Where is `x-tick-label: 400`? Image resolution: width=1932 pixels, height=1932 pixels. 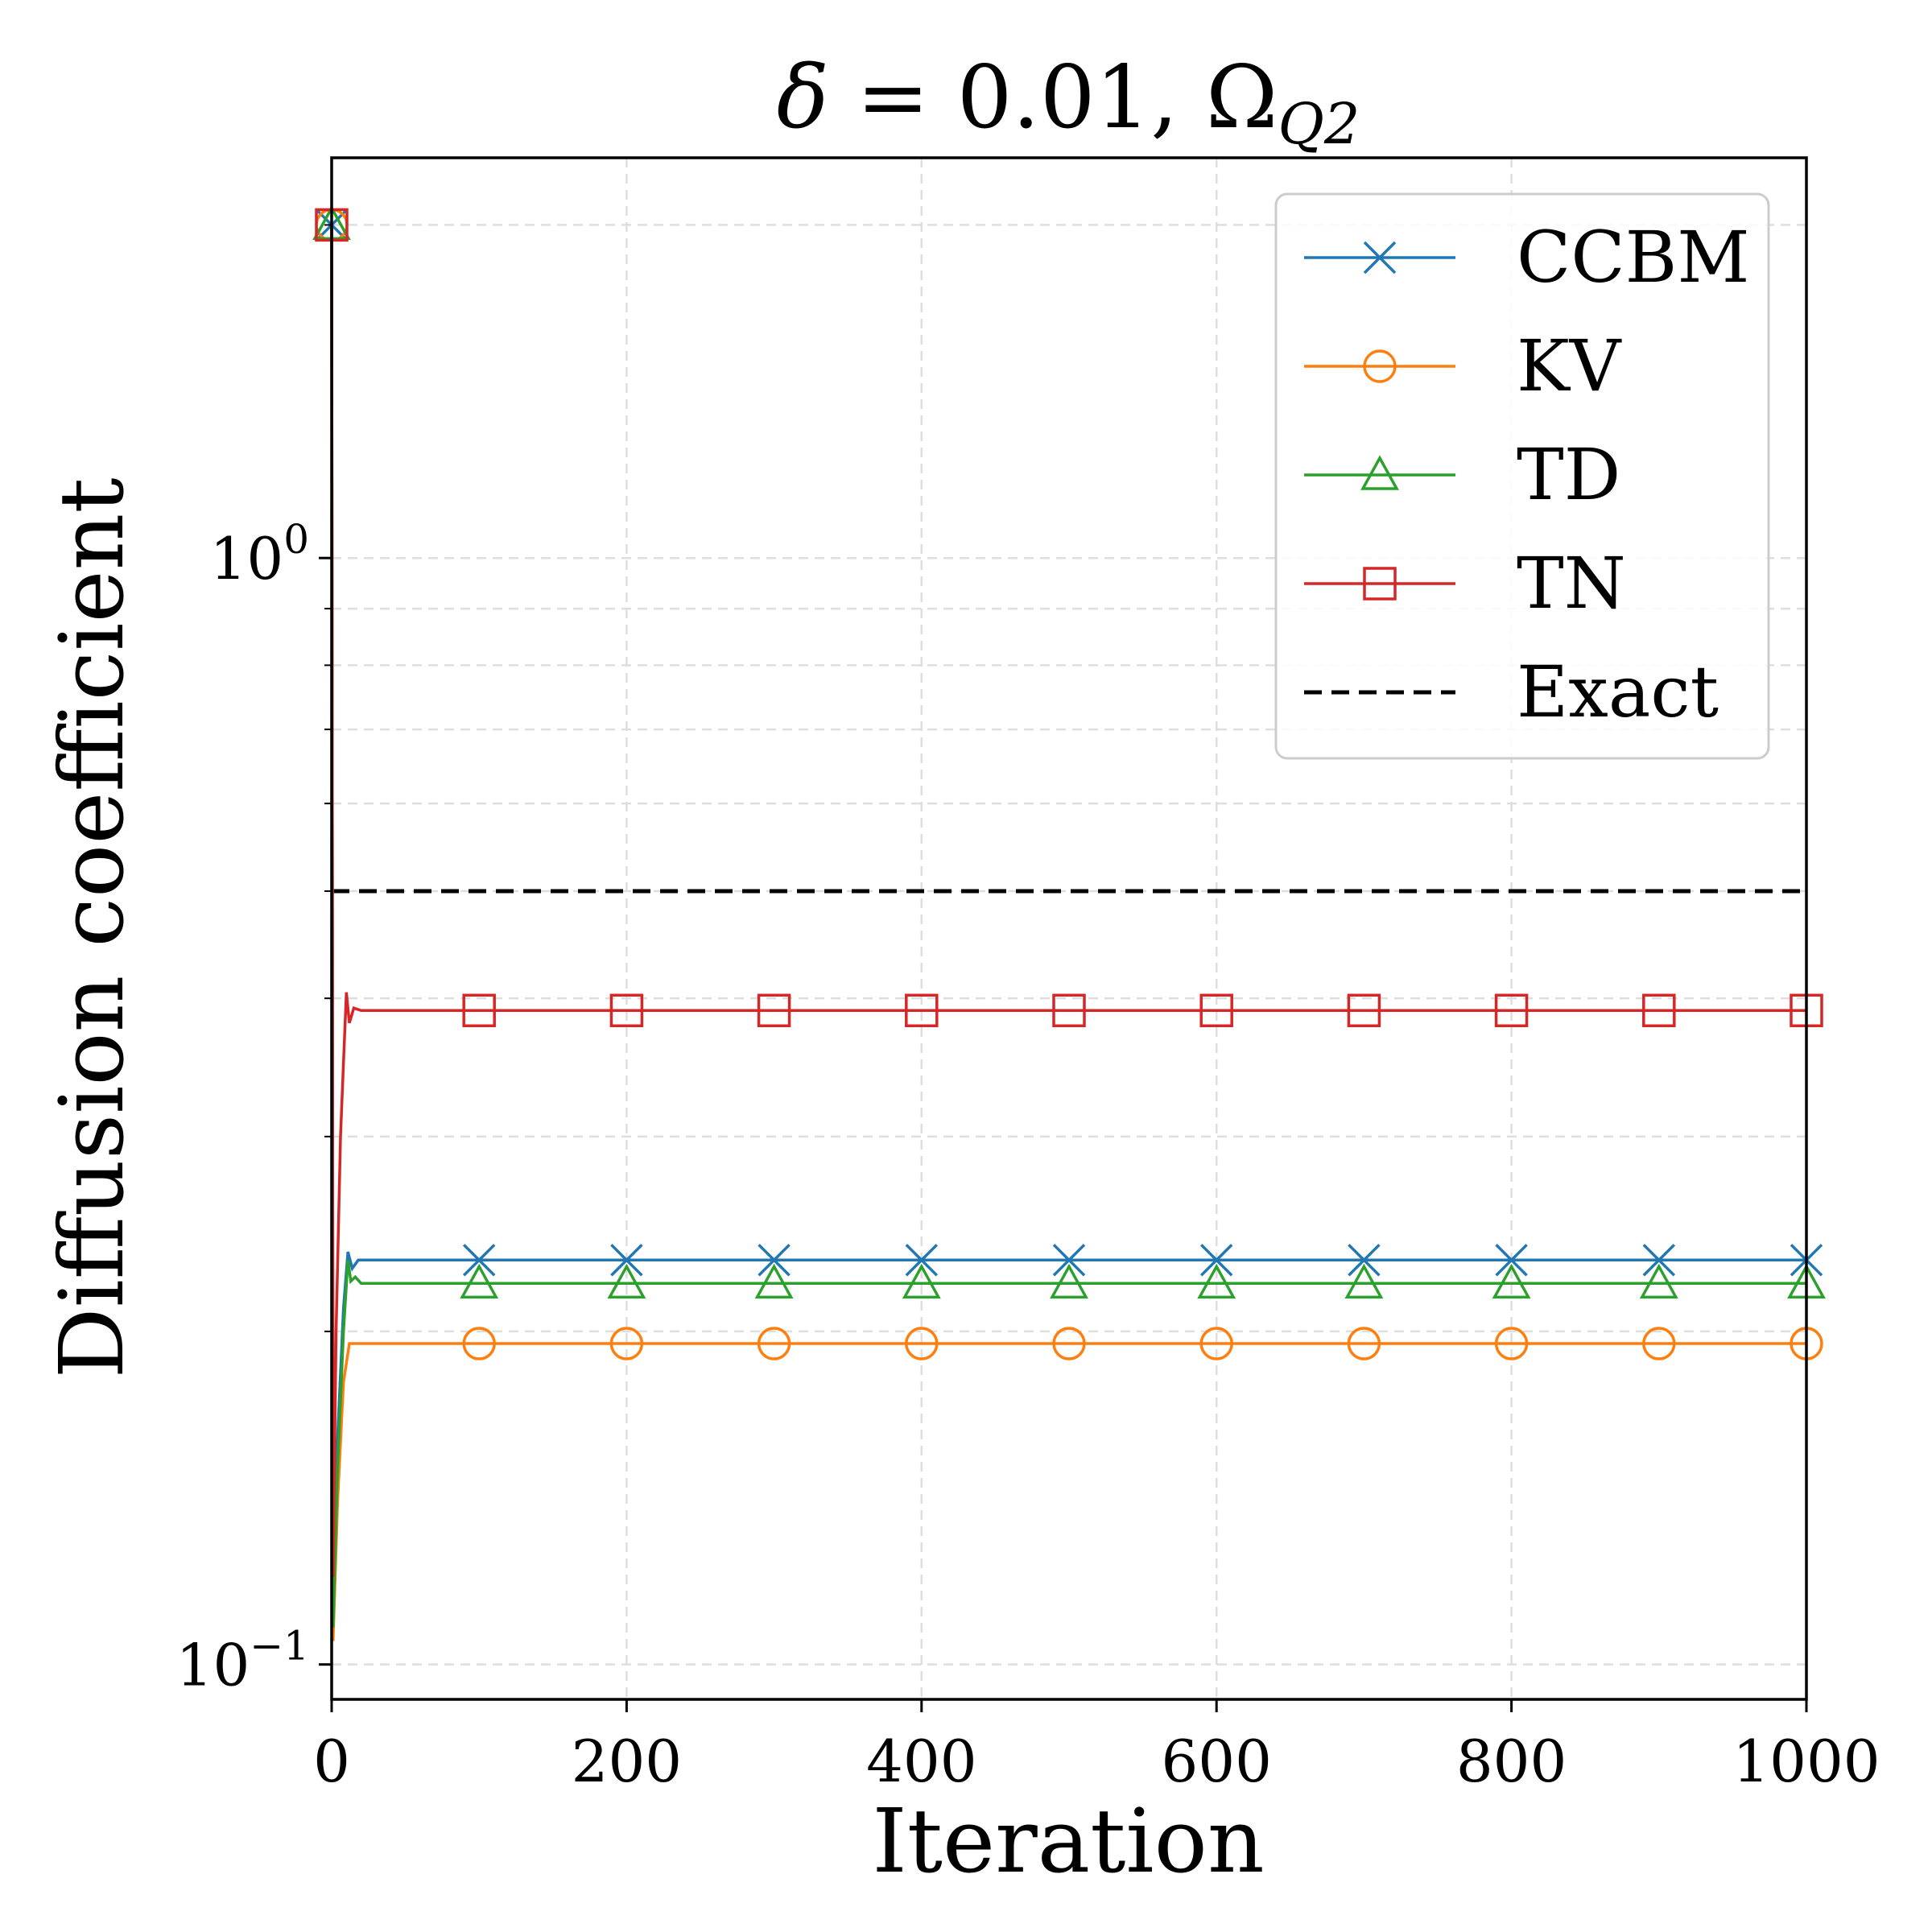
x-tick-label: 400 is located at coordinates (921, 1762).